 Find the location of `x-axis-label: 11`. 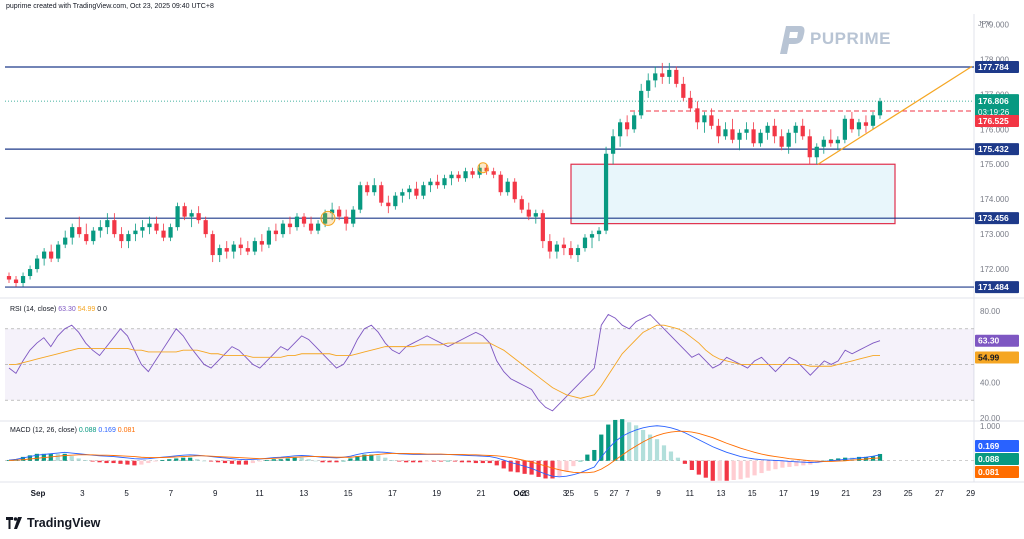

x-axis-label: 11 is located at coordinates (690, 493).